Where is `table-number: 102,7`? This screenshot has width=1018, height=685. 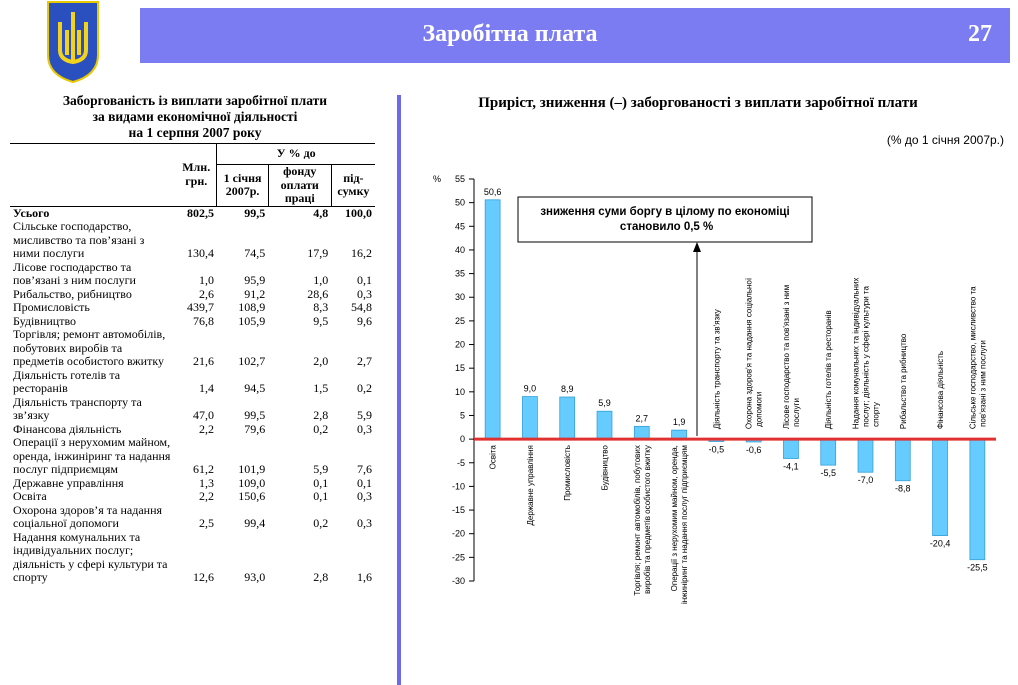 table-number: 102,7 is located at coordinates (252, 361).